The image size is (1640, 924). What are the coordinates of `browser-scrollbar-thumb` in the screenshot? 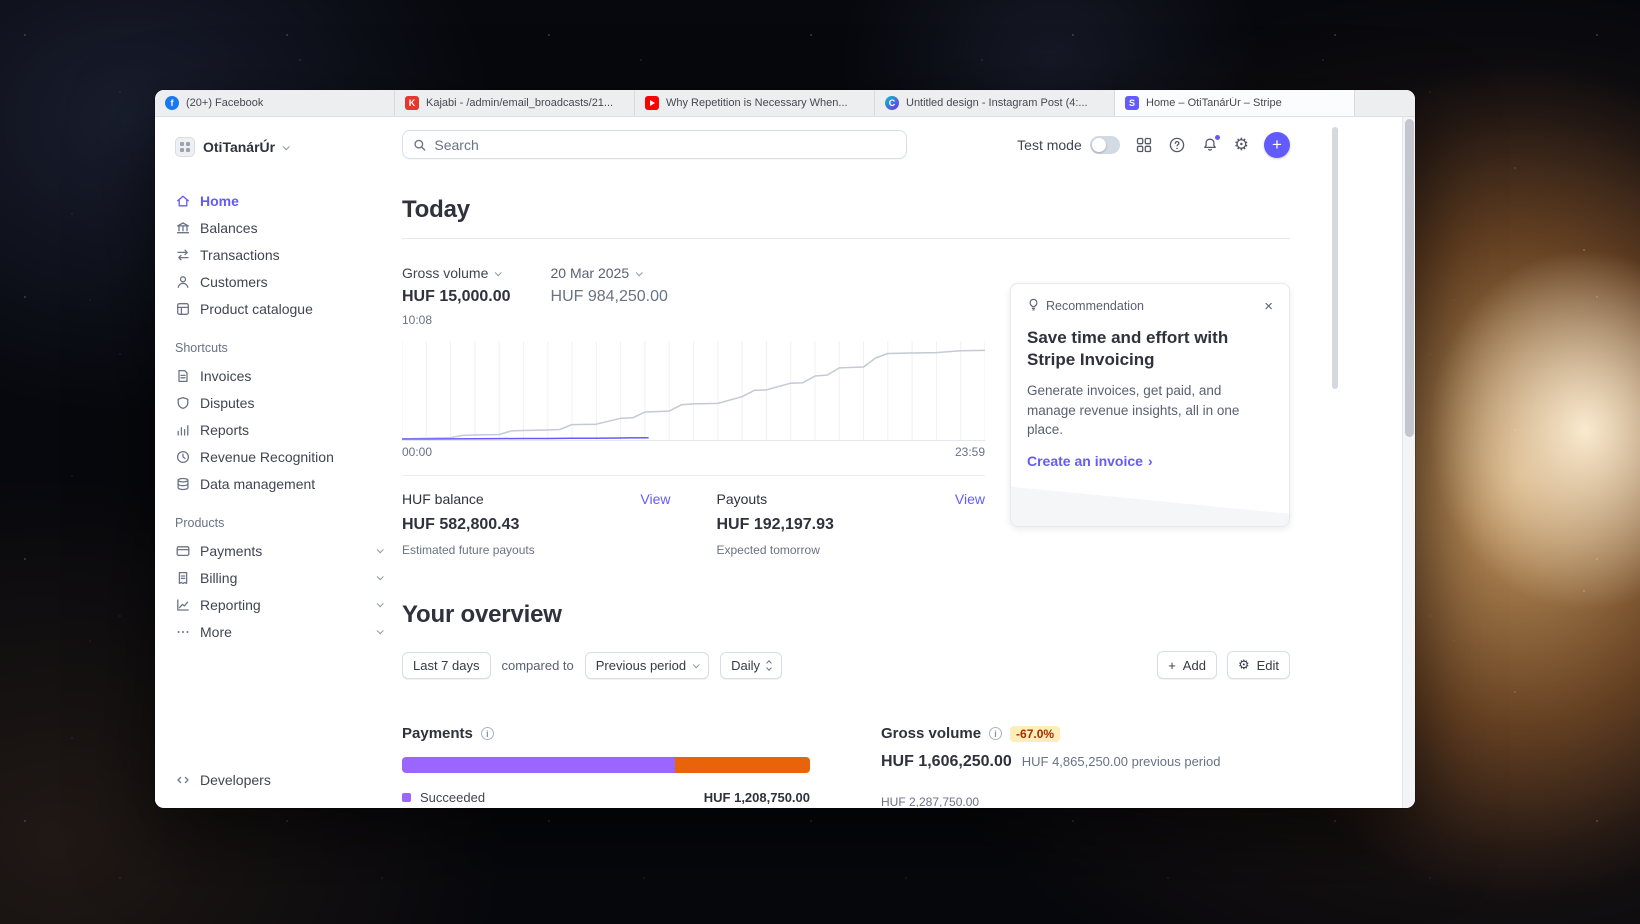 It's located at (1409, 278).